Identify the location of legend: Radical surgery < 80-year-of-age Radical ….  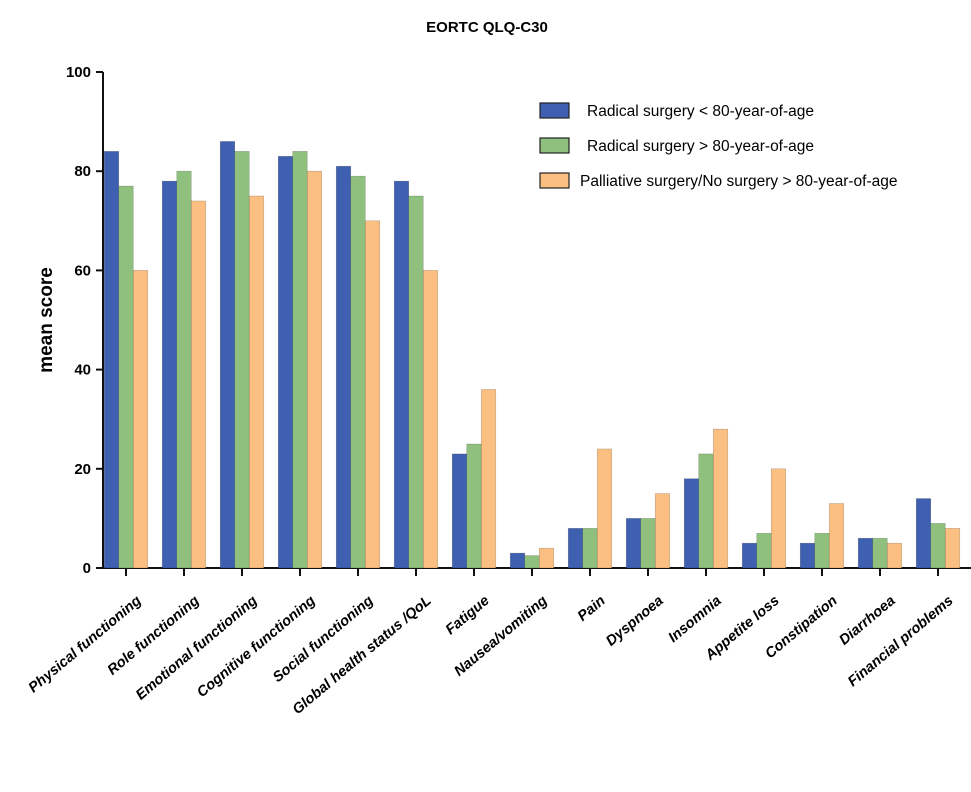
(718, 146).